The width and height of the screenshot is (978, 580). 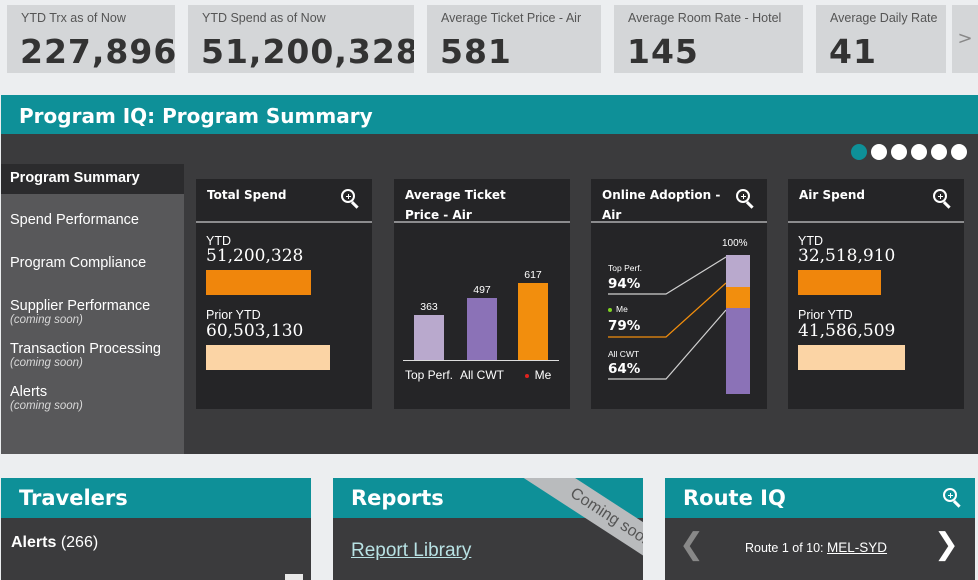 I want to click on kpi-label: YTD Trx as of Now, so click(x=73, y=18).